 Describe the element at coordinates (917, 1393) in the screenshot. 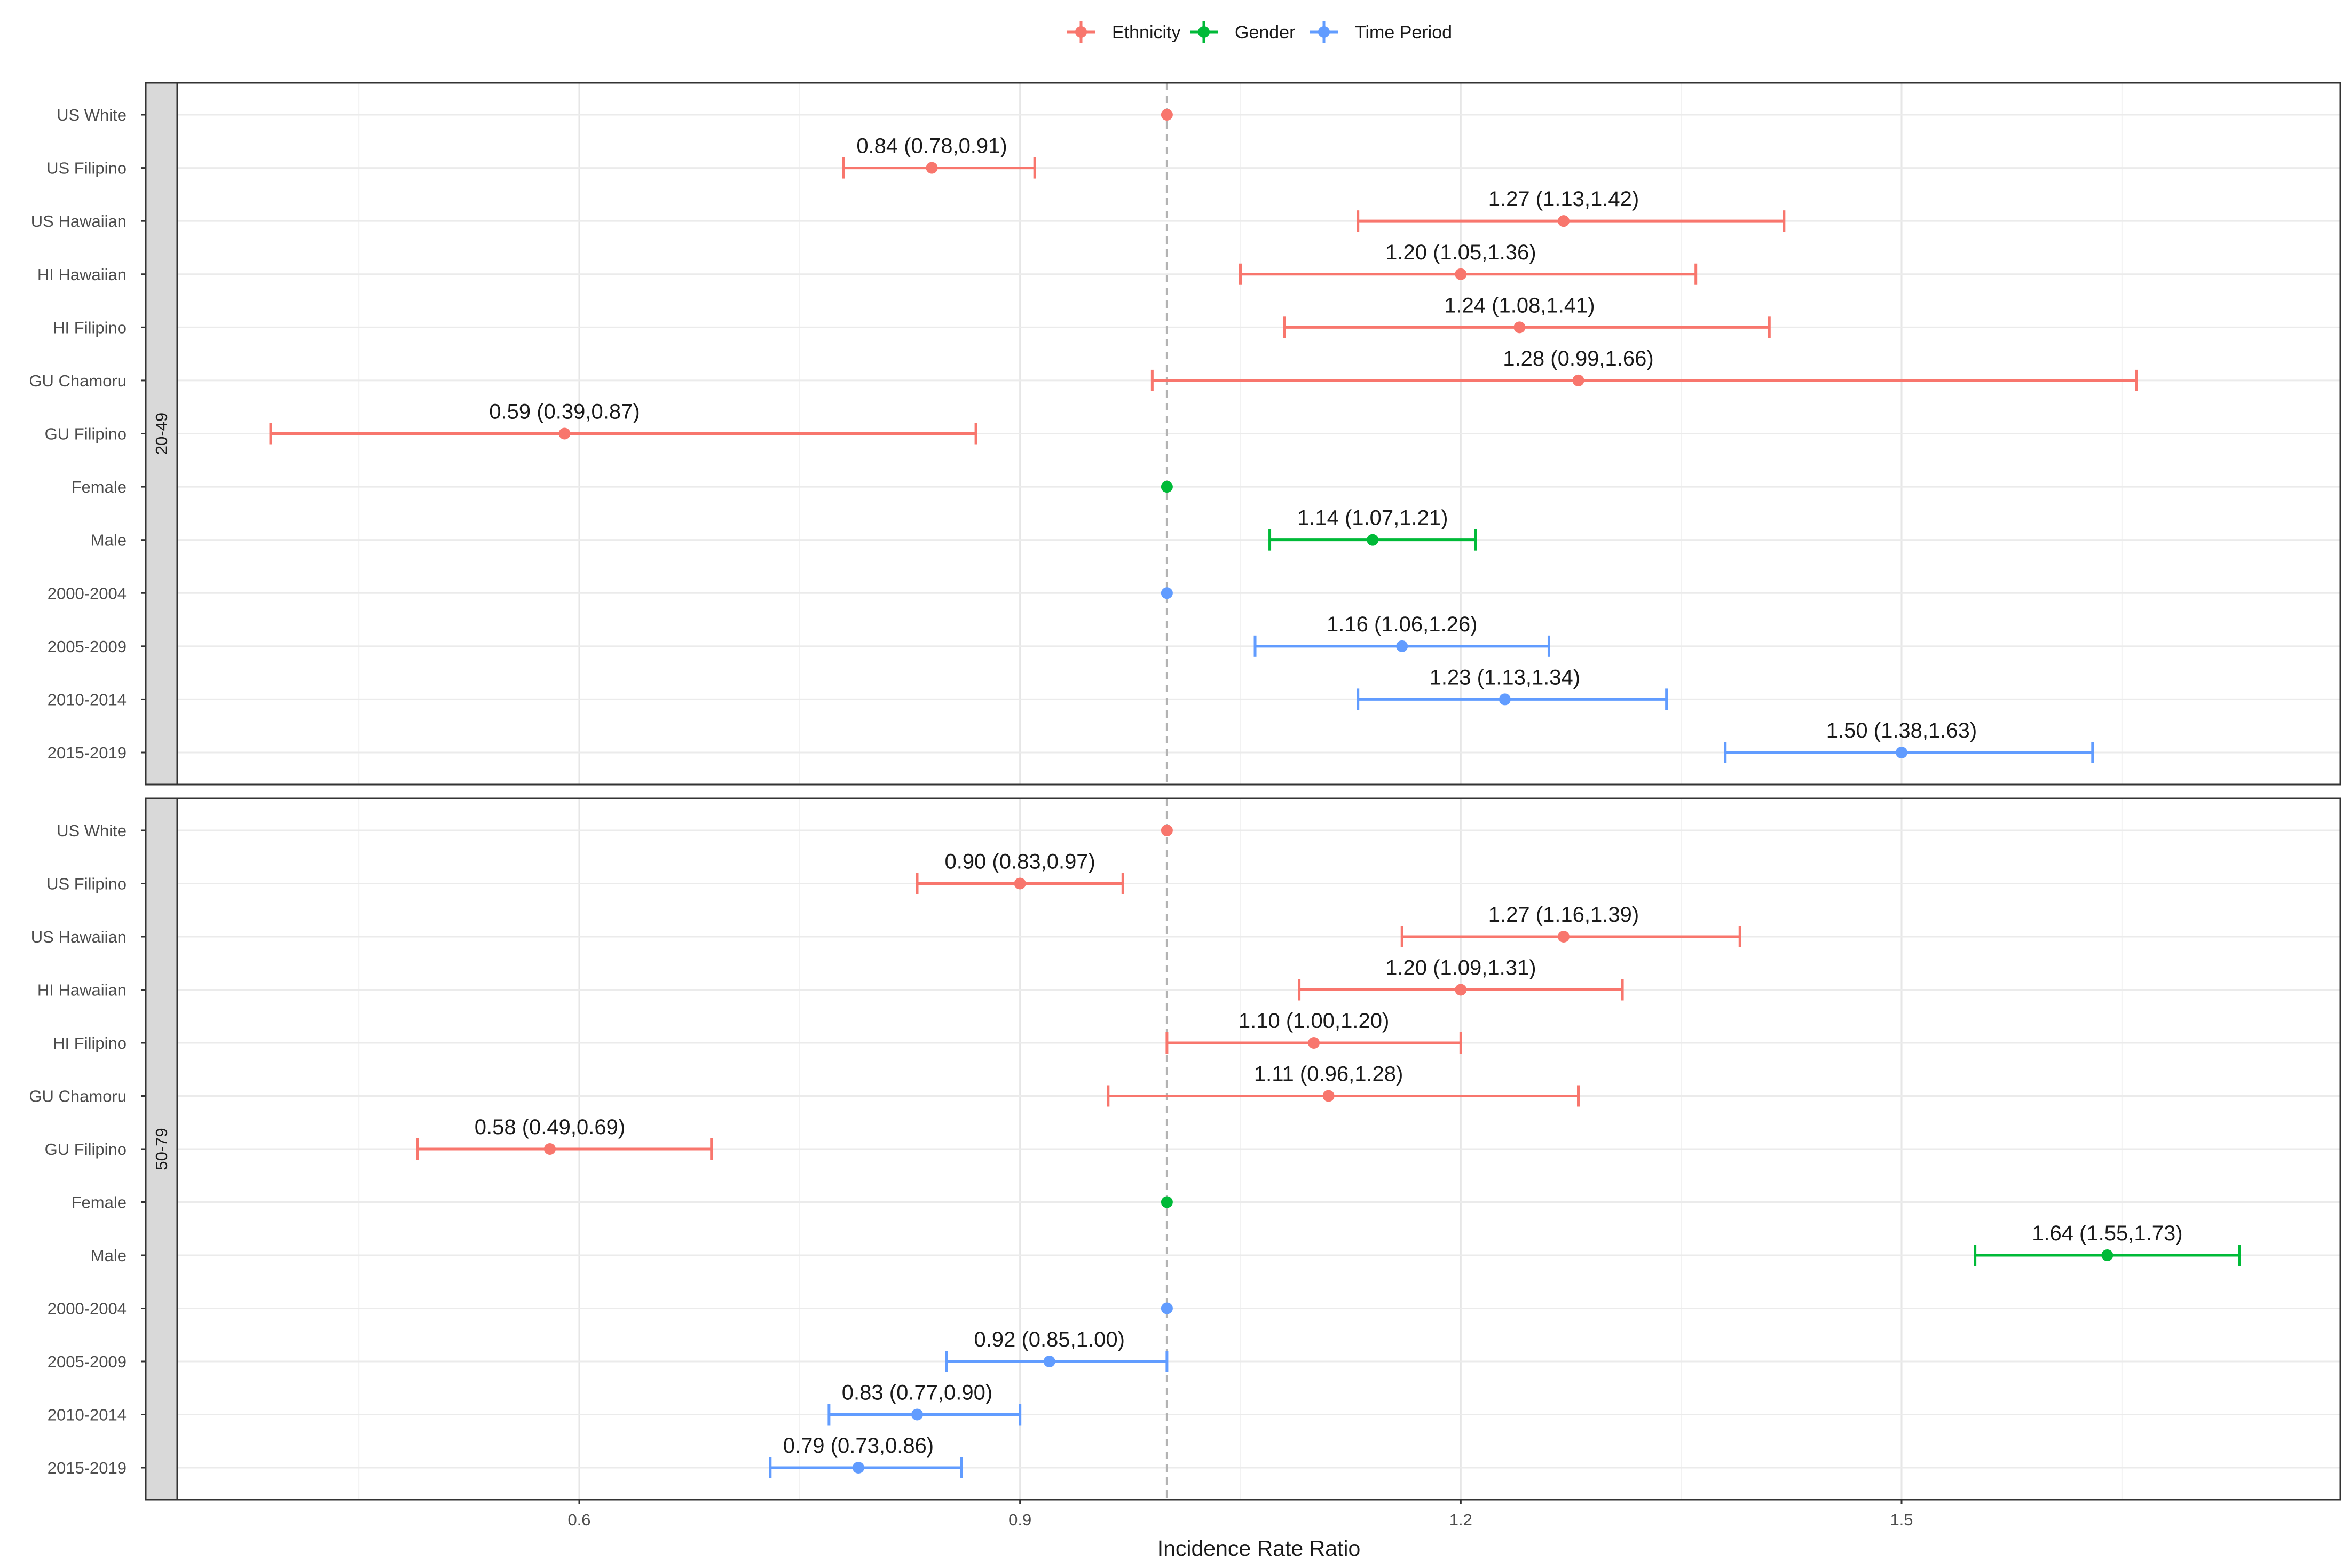

I see `estimate-label: 0.83 (0.77,0.90)` at that location.